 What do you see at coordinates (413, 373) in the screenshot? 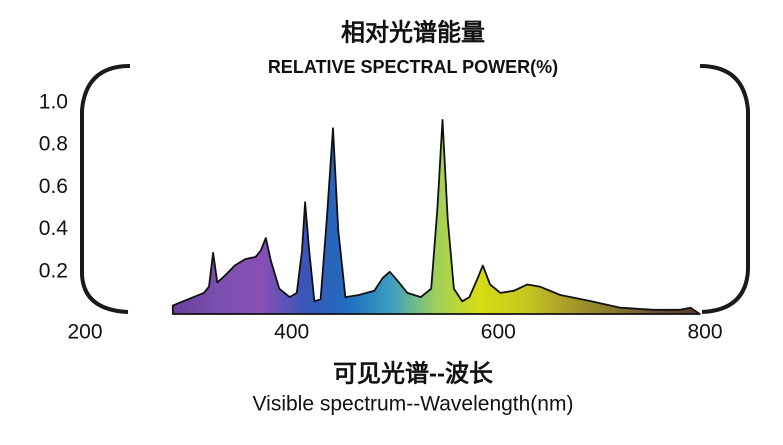
I see `x-axis-title: 可见光谱--波长` at bounding box center [413, 373].